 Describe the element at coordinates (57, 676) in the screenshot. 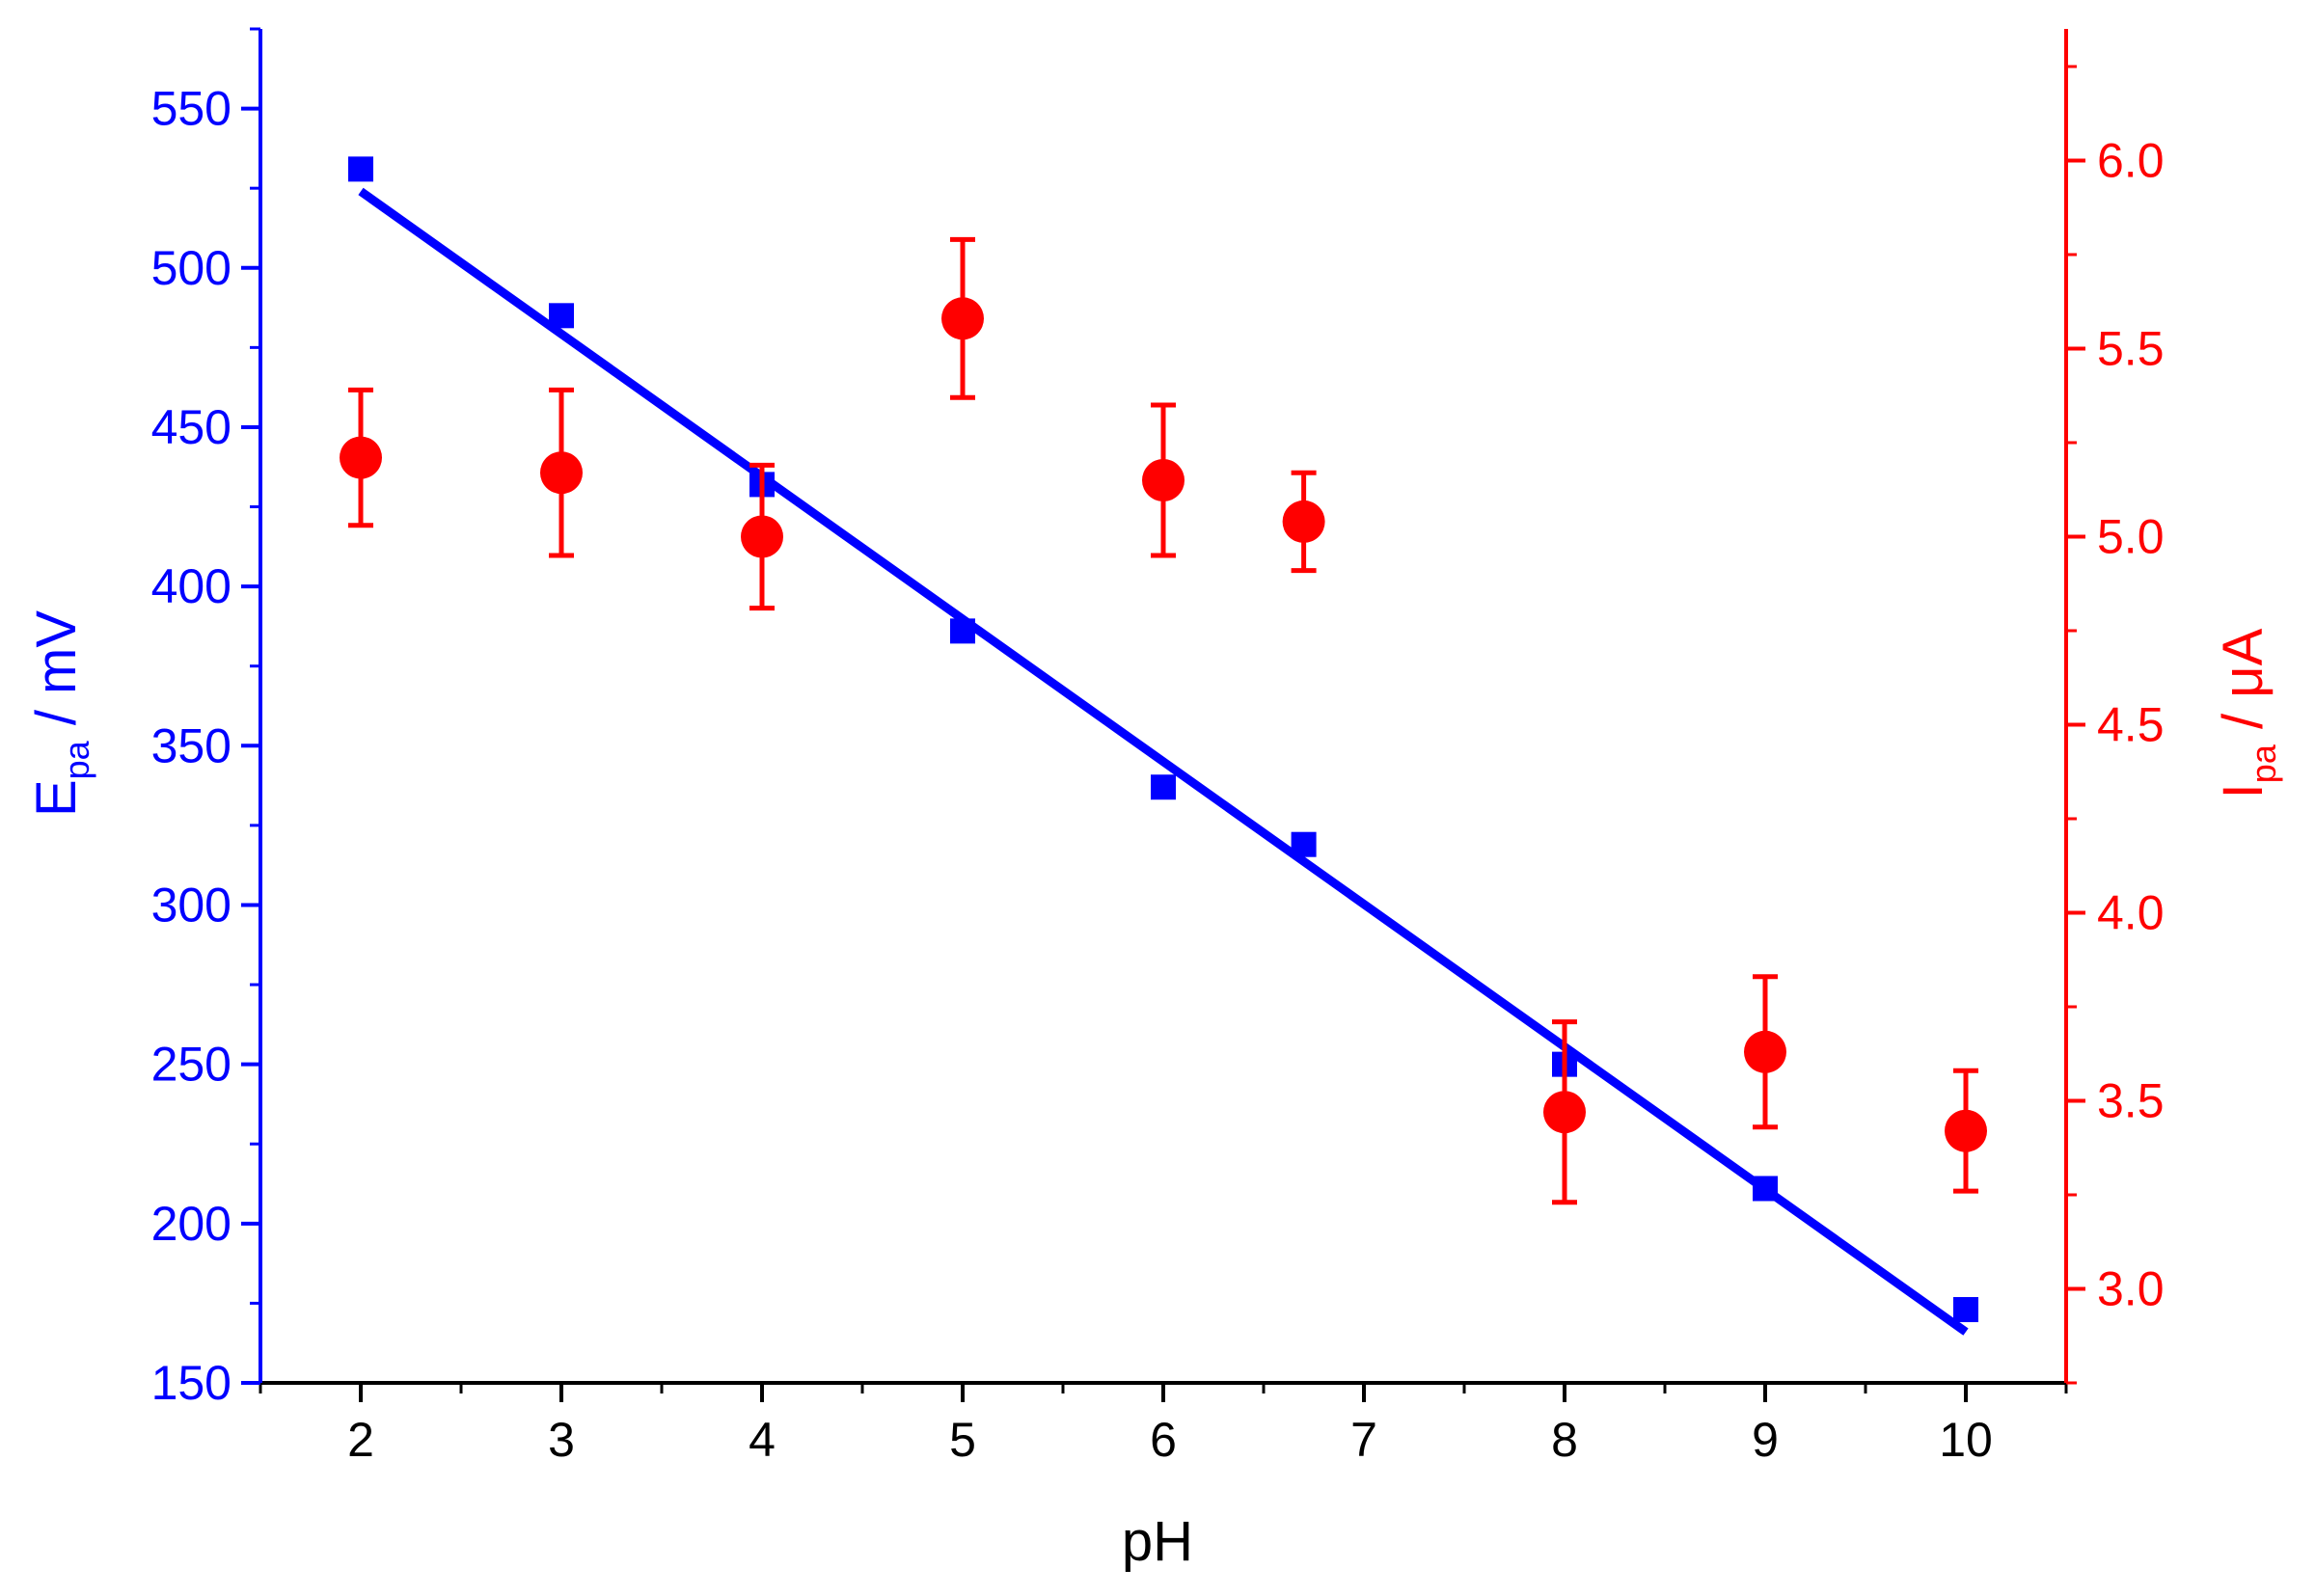

I see `y-left-title-unit: / mV` at that location.